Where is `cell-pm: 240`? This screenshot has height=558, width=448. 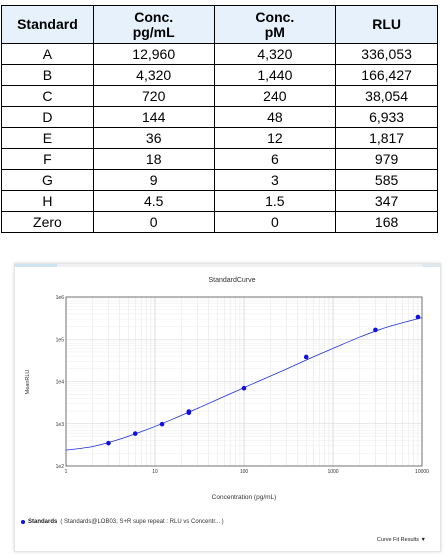 cell-pm: 240 is located at coordinates (275, 96).